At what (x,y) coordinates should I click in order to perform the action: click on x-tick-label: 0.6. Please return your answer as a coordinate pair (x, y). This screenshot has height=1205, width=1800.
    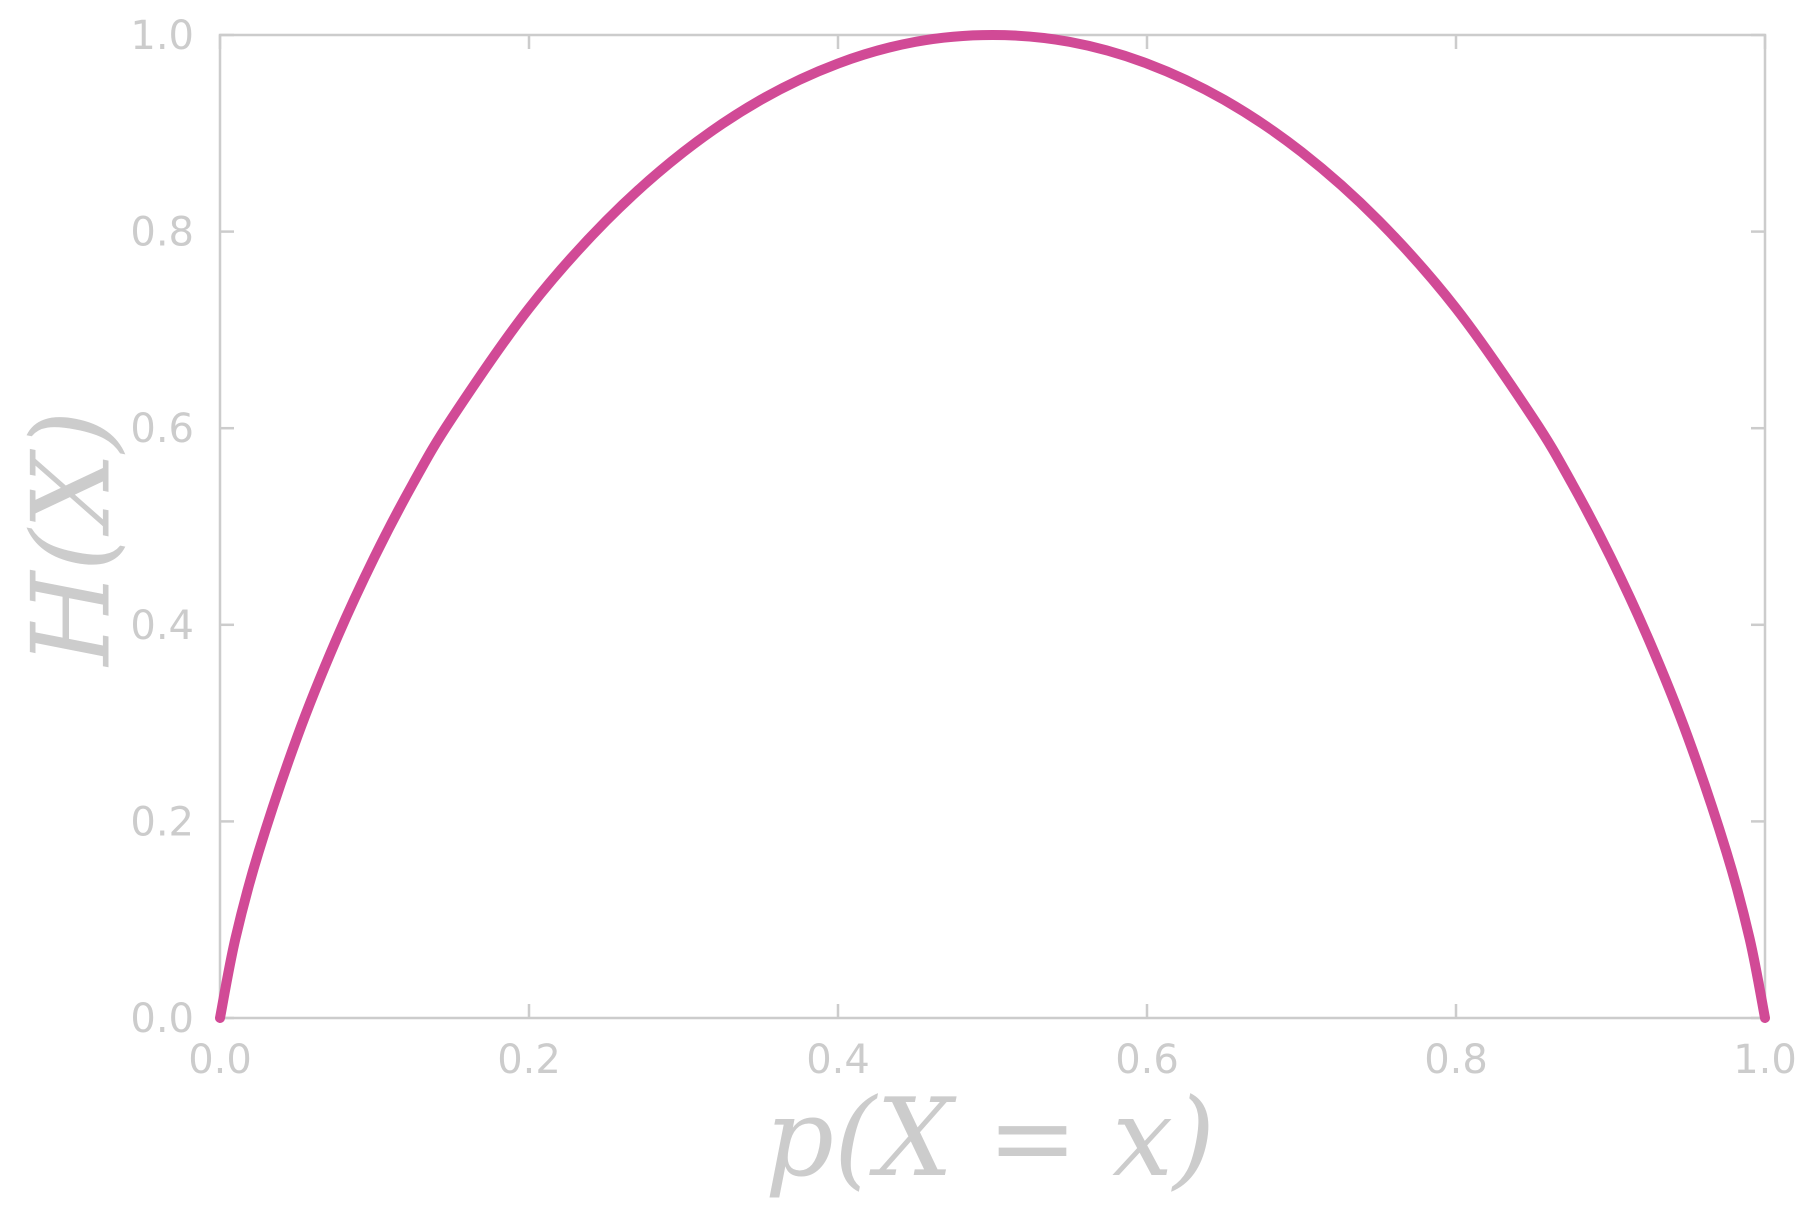
    Looking at the image, I should click on (1147, 1060).